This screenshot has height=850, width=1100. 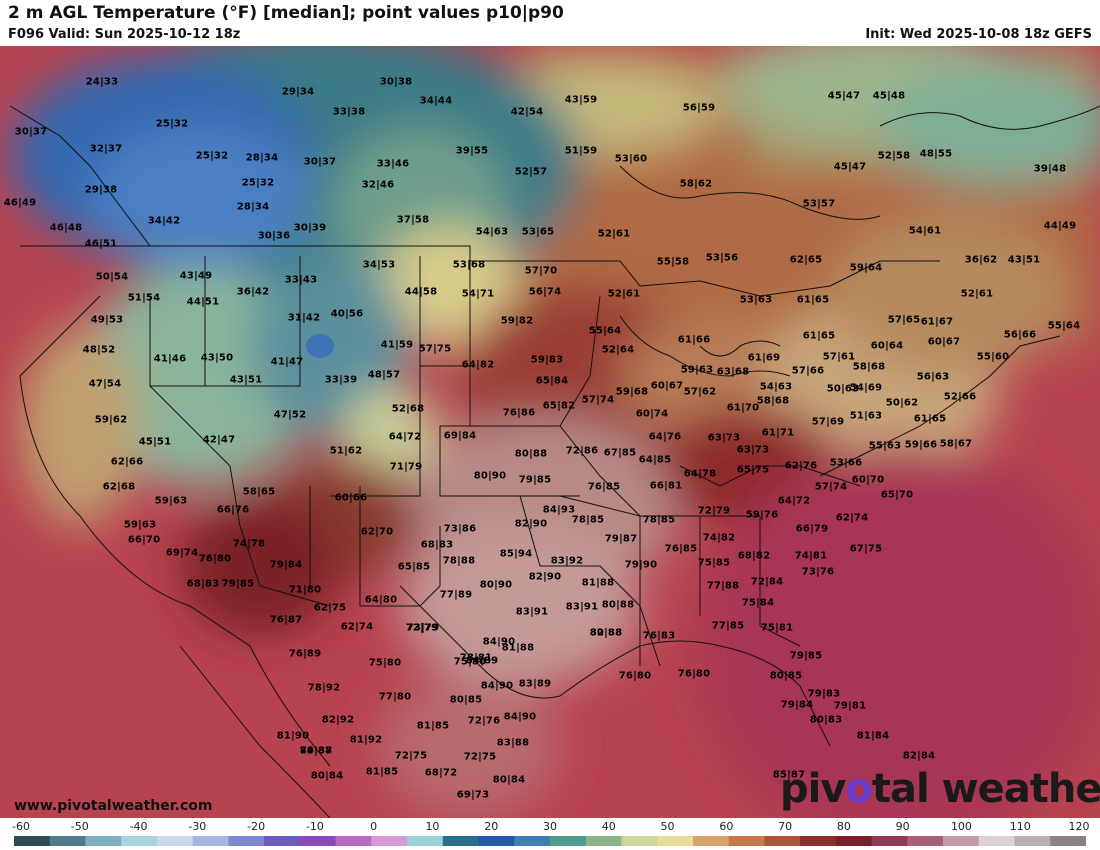 What do you see at coordinates (531, 524) in the screenshot?
I see `point-value-label: 82|90` at bounding box center [531, 524].